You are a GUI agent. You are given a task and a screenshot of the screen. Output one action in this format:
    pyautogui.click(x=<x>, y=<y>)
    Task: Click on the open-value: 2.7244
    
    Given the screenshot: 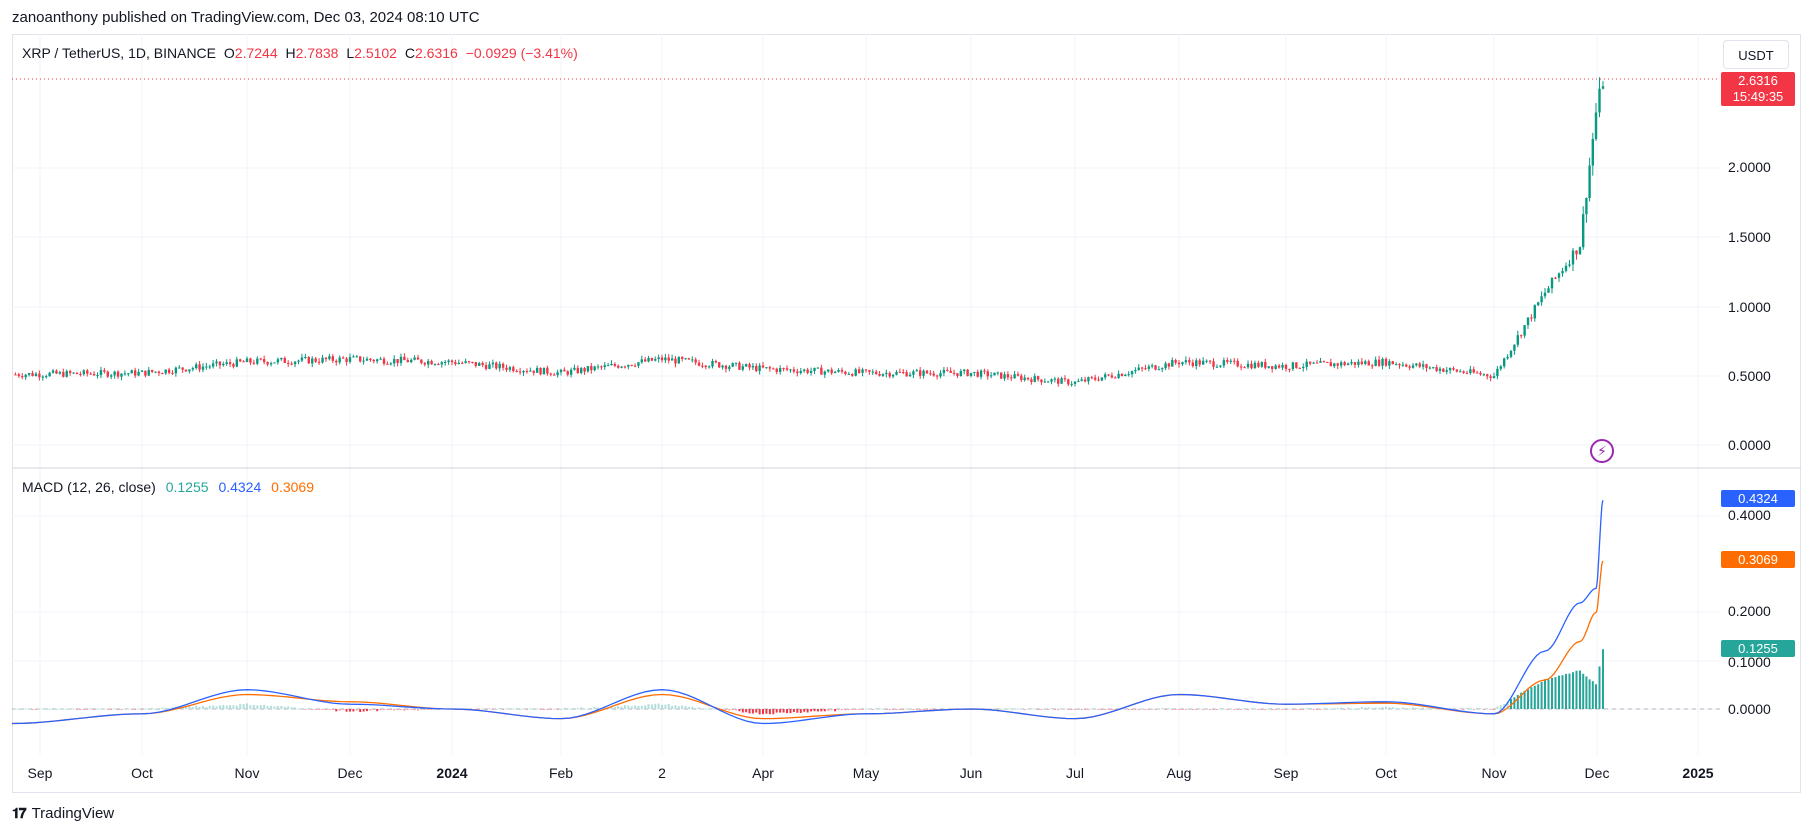 What is the action you would take?
    pyautogui.click(x=256, y=53)
    